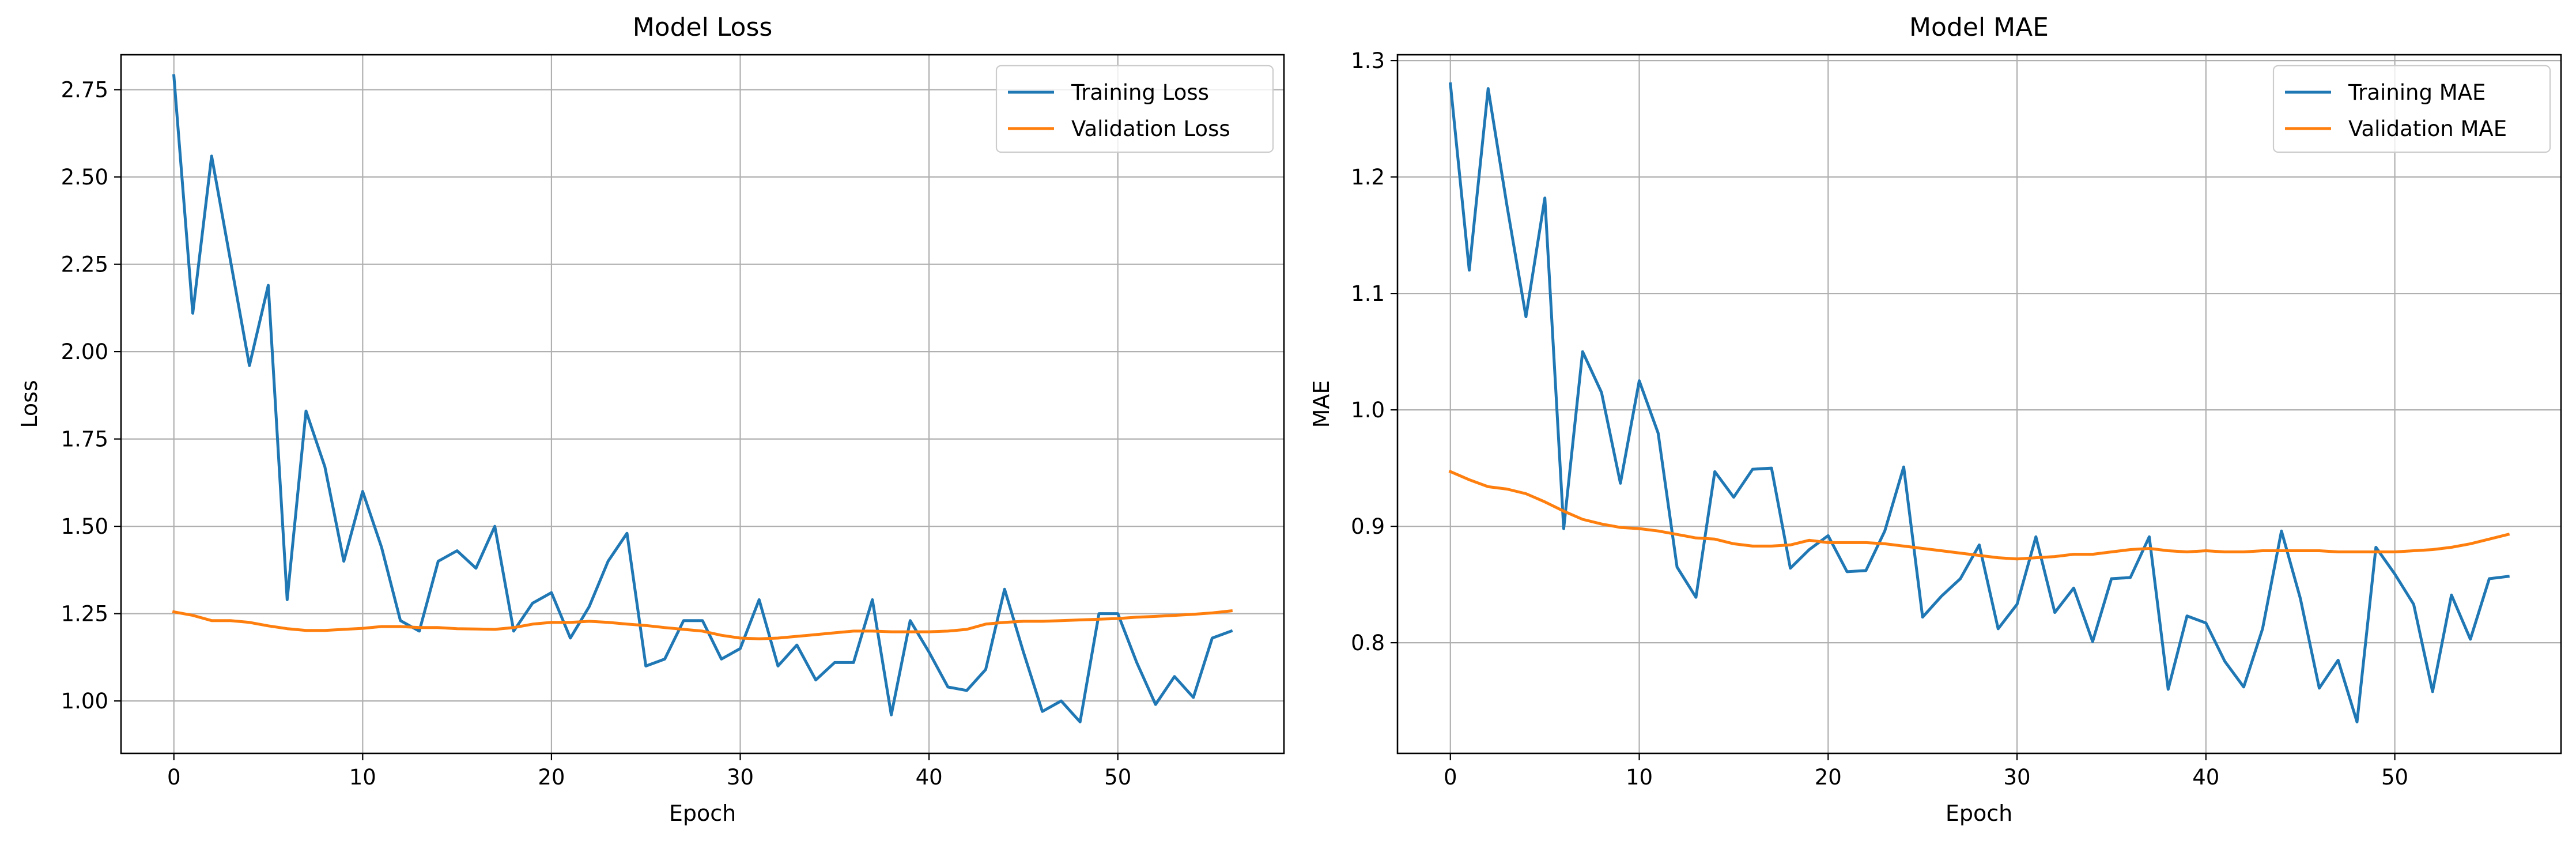  Describe the element at coordinates (1368, 61) in the screenshot. I see `mae-y-tick-label: 1.3` at that location.